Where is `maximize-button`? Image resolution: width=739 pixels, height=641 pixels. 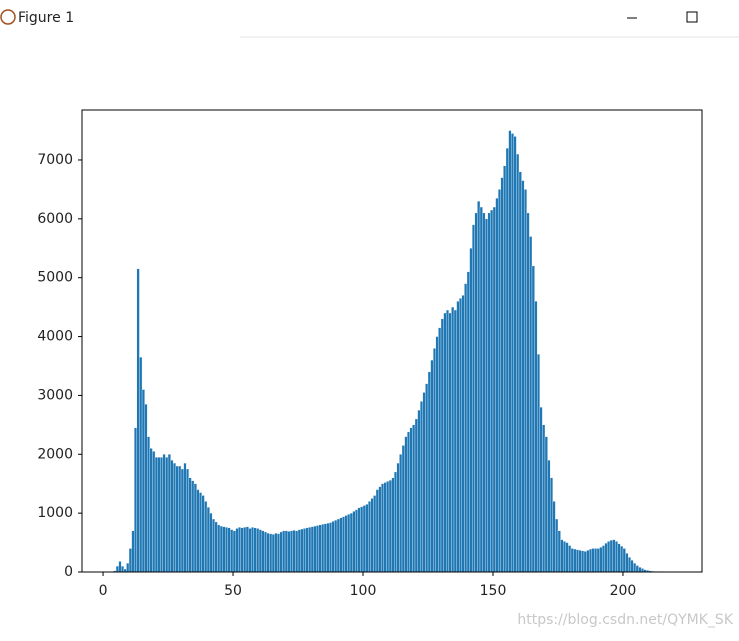 maximize-button is located at coordinates (692, 17).